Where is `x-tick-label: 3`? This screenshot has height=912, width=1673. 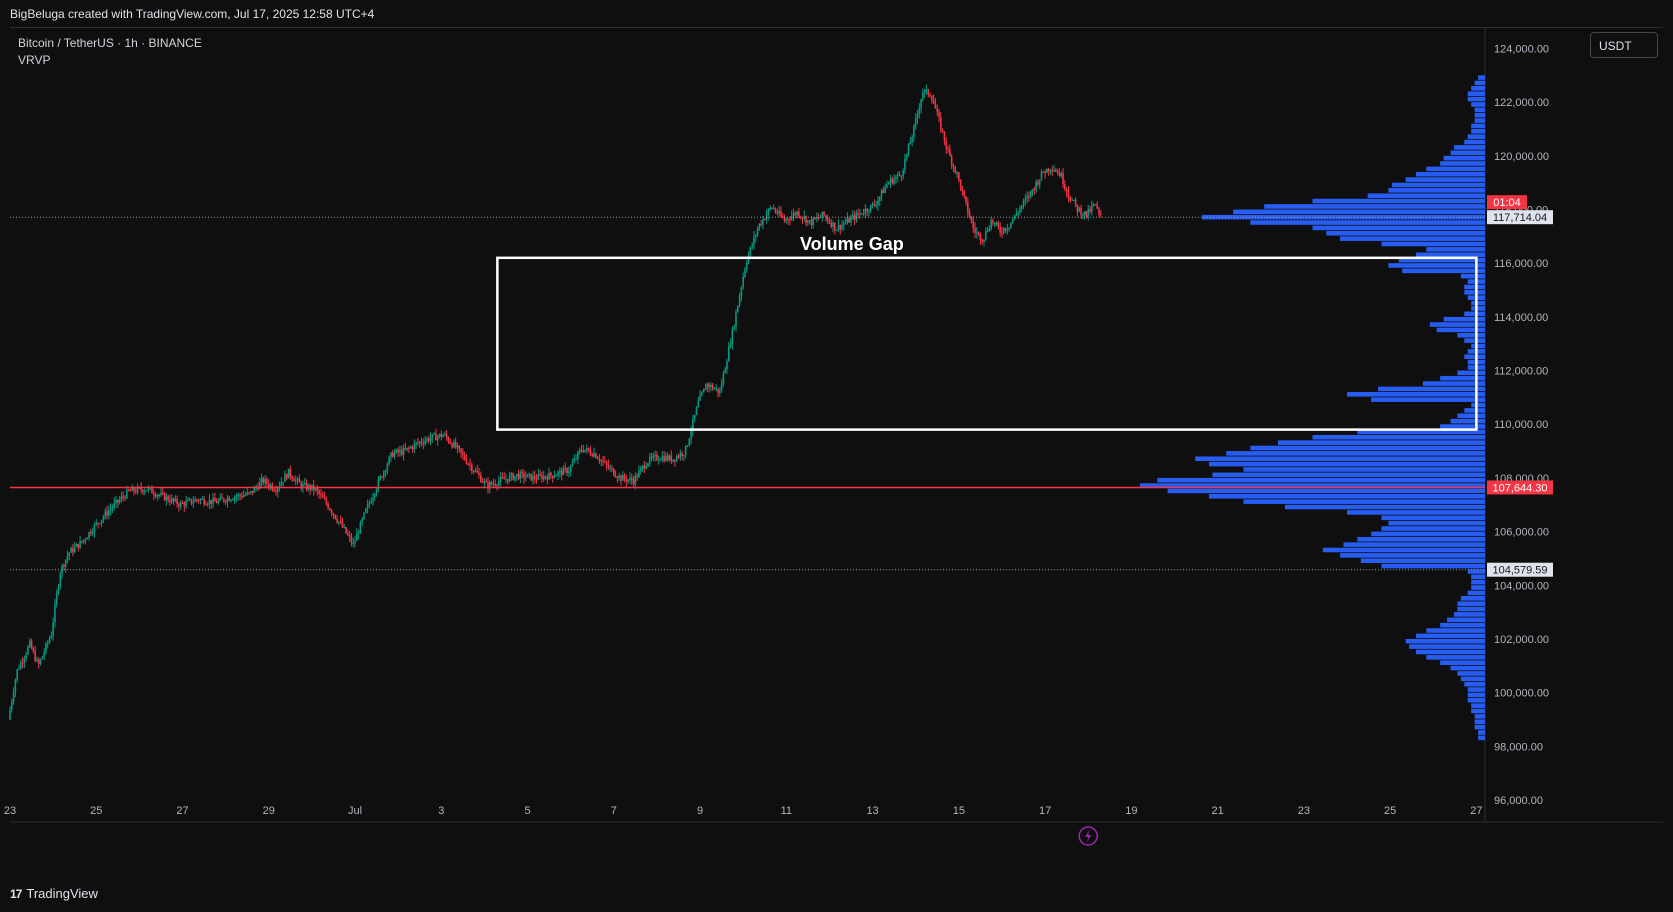
x-tick-label: 3 is located at coordinates (441, 811).